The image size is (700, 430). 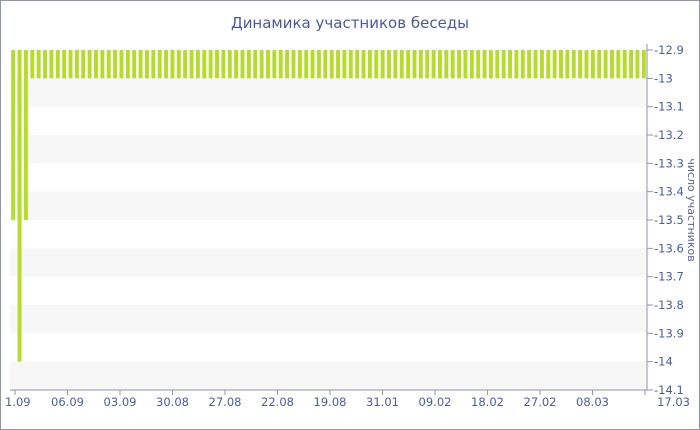 I want to click on x-tick-label: 19.08, so click(x=330, y=402).